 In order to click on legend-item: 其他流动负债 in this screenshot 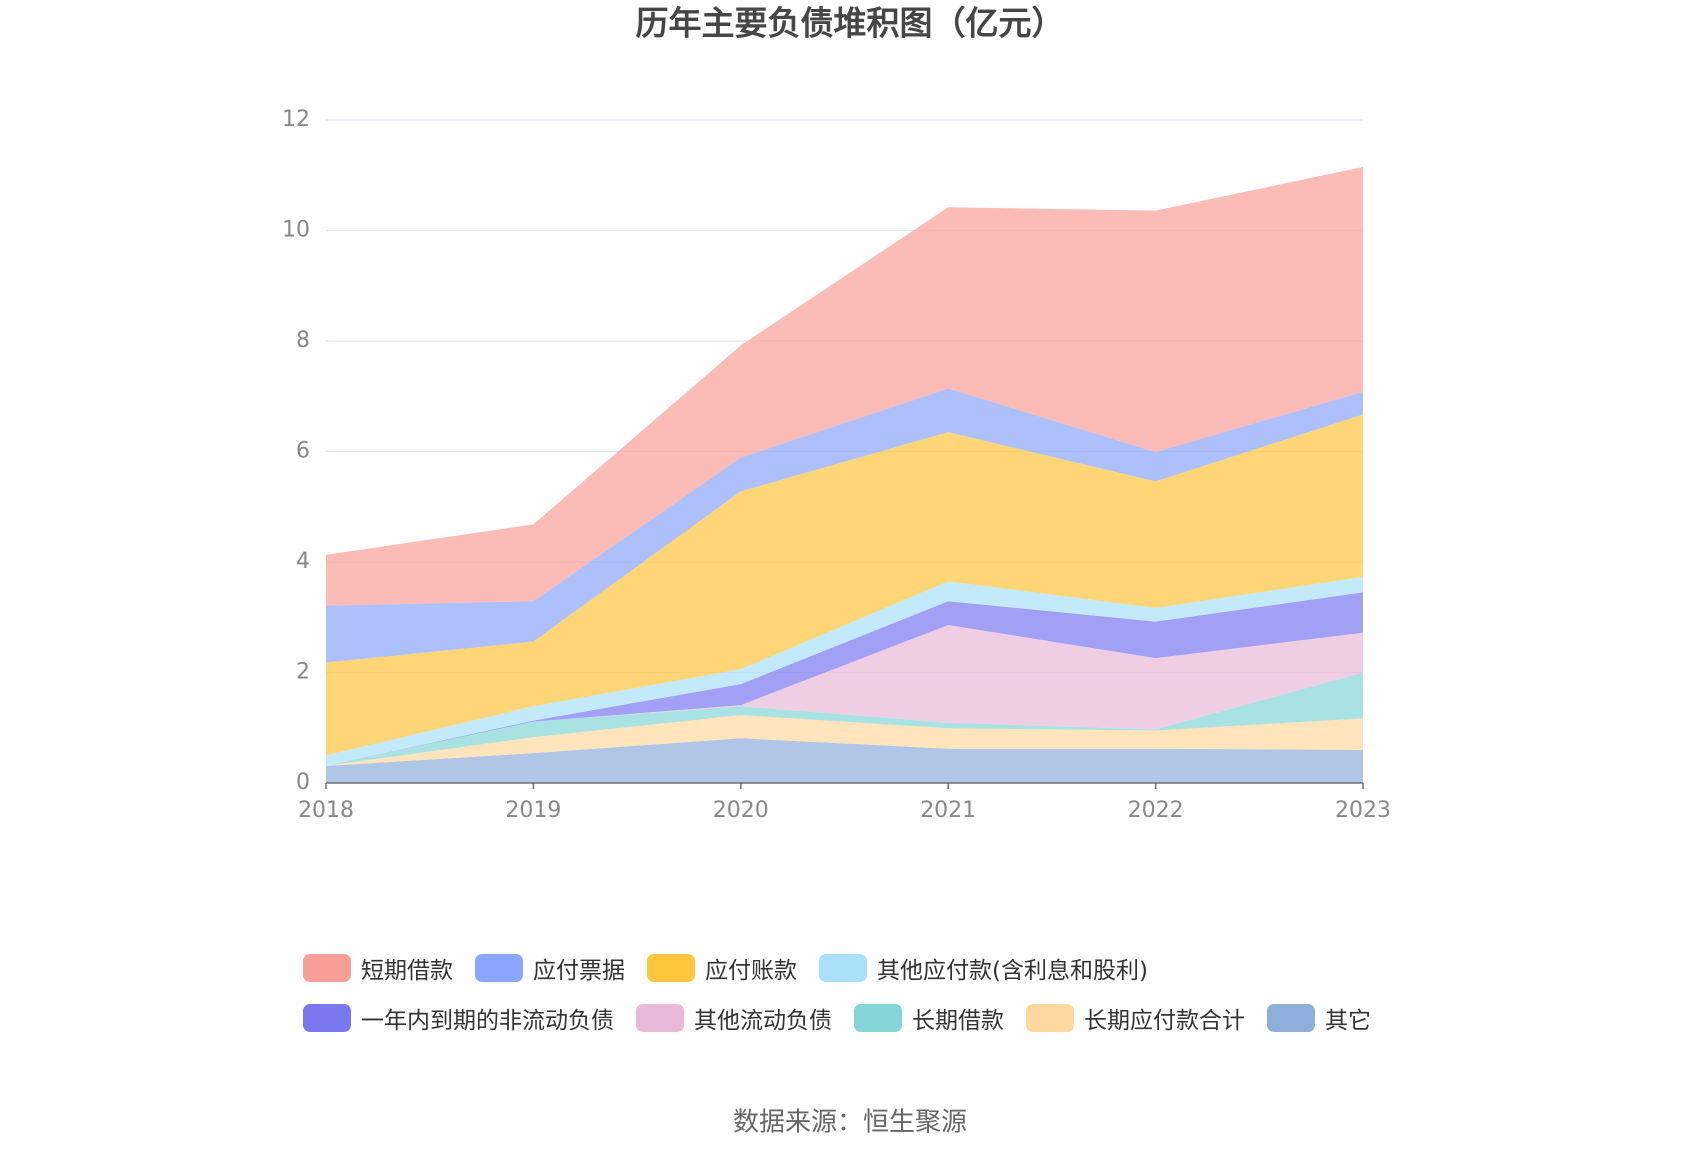, I will do `click(734, 1018)`.